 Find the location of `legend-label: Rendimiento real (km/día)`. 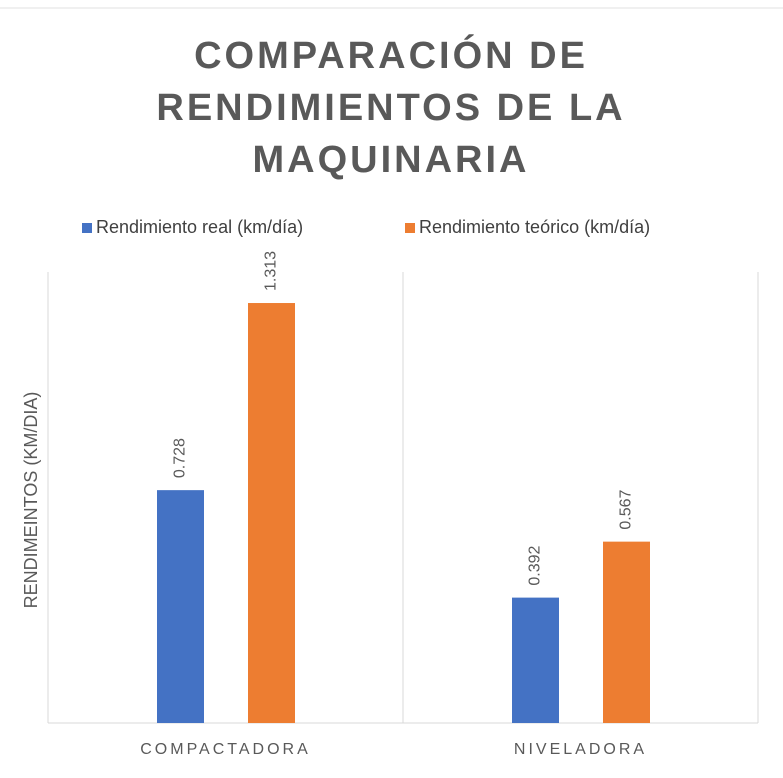

legend-label: Rendimiento real (km/día) is located at coordinates (199, 227).